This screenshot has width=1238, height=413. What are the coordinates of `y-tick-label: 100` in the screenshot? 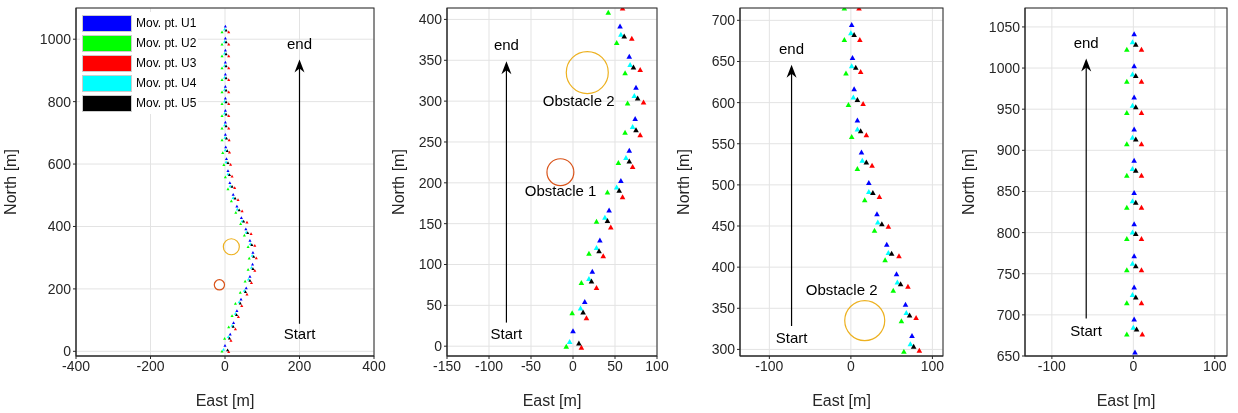 It's located at (430, 264).